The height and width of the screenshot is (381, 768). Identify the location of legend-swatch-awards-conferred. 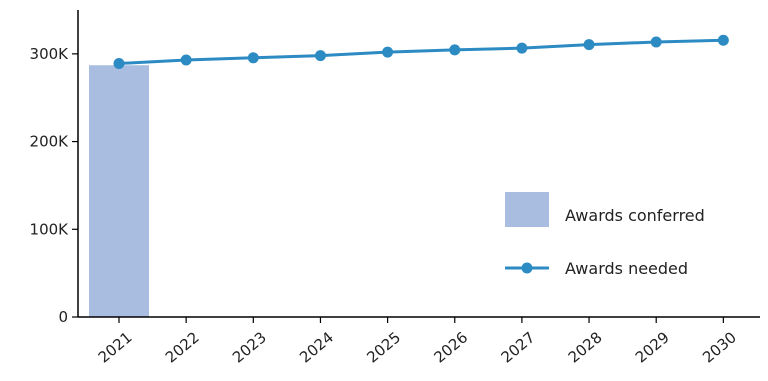
(527, 209).